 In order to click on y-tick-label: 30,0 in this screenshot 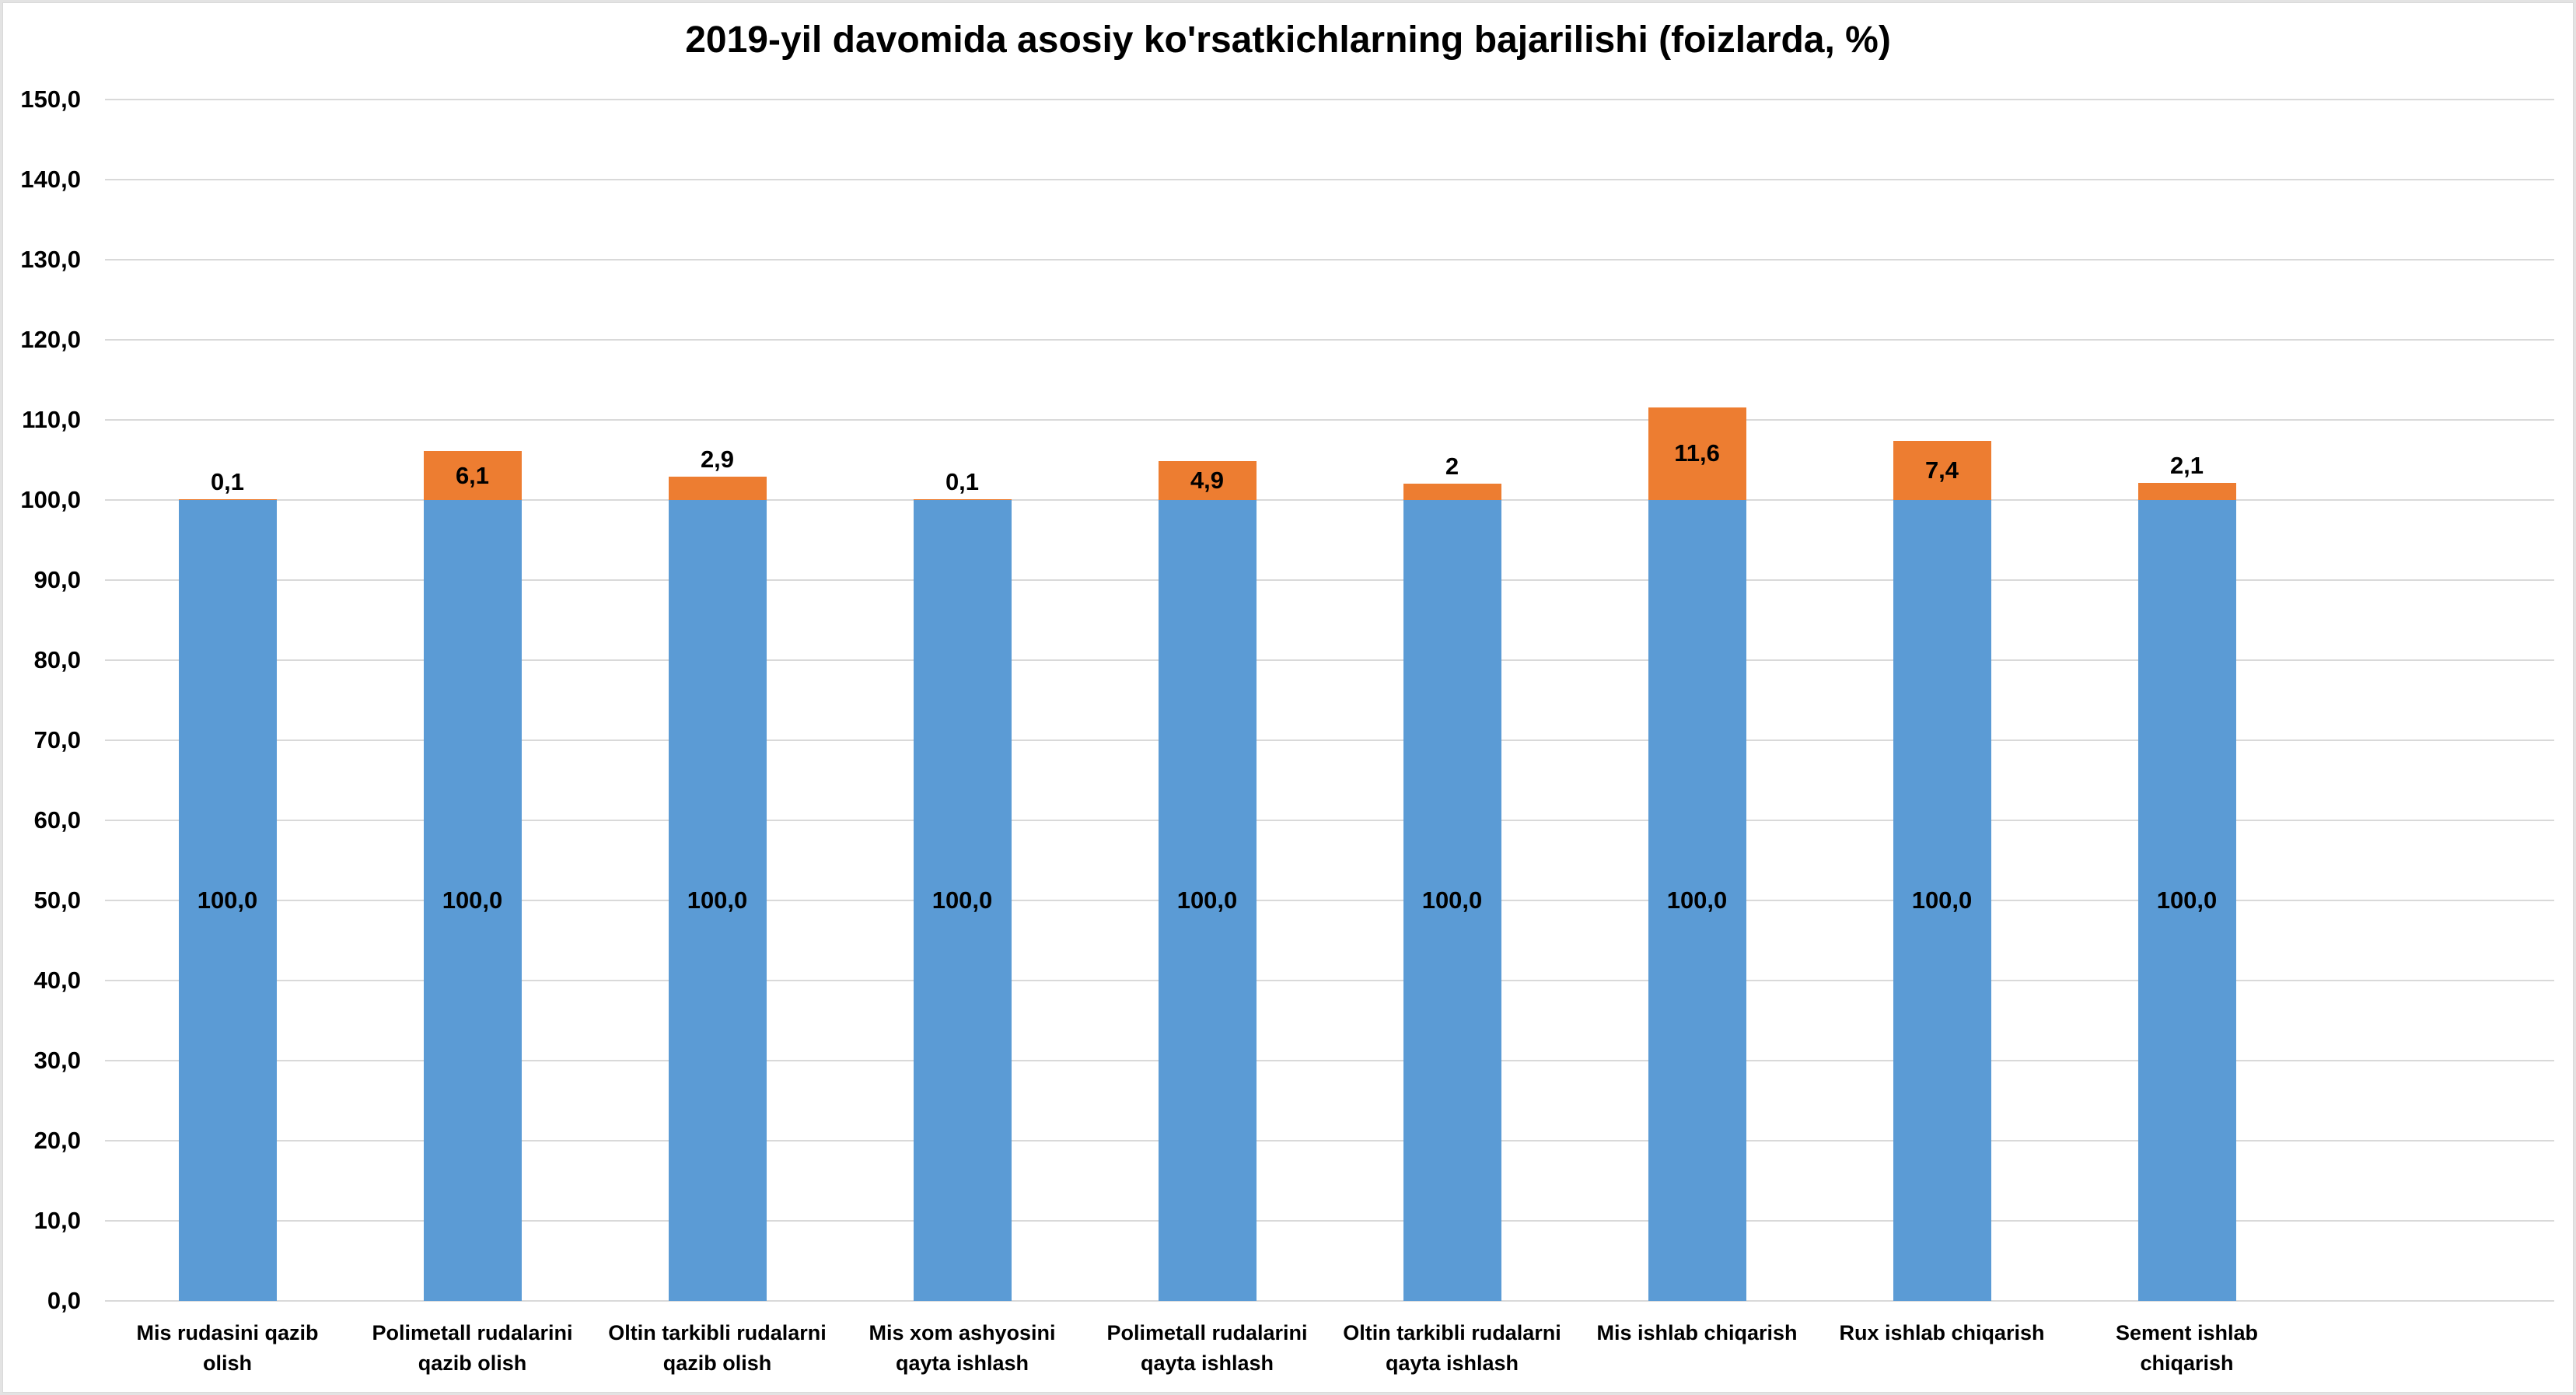, I will do `click(57, 1061)`.